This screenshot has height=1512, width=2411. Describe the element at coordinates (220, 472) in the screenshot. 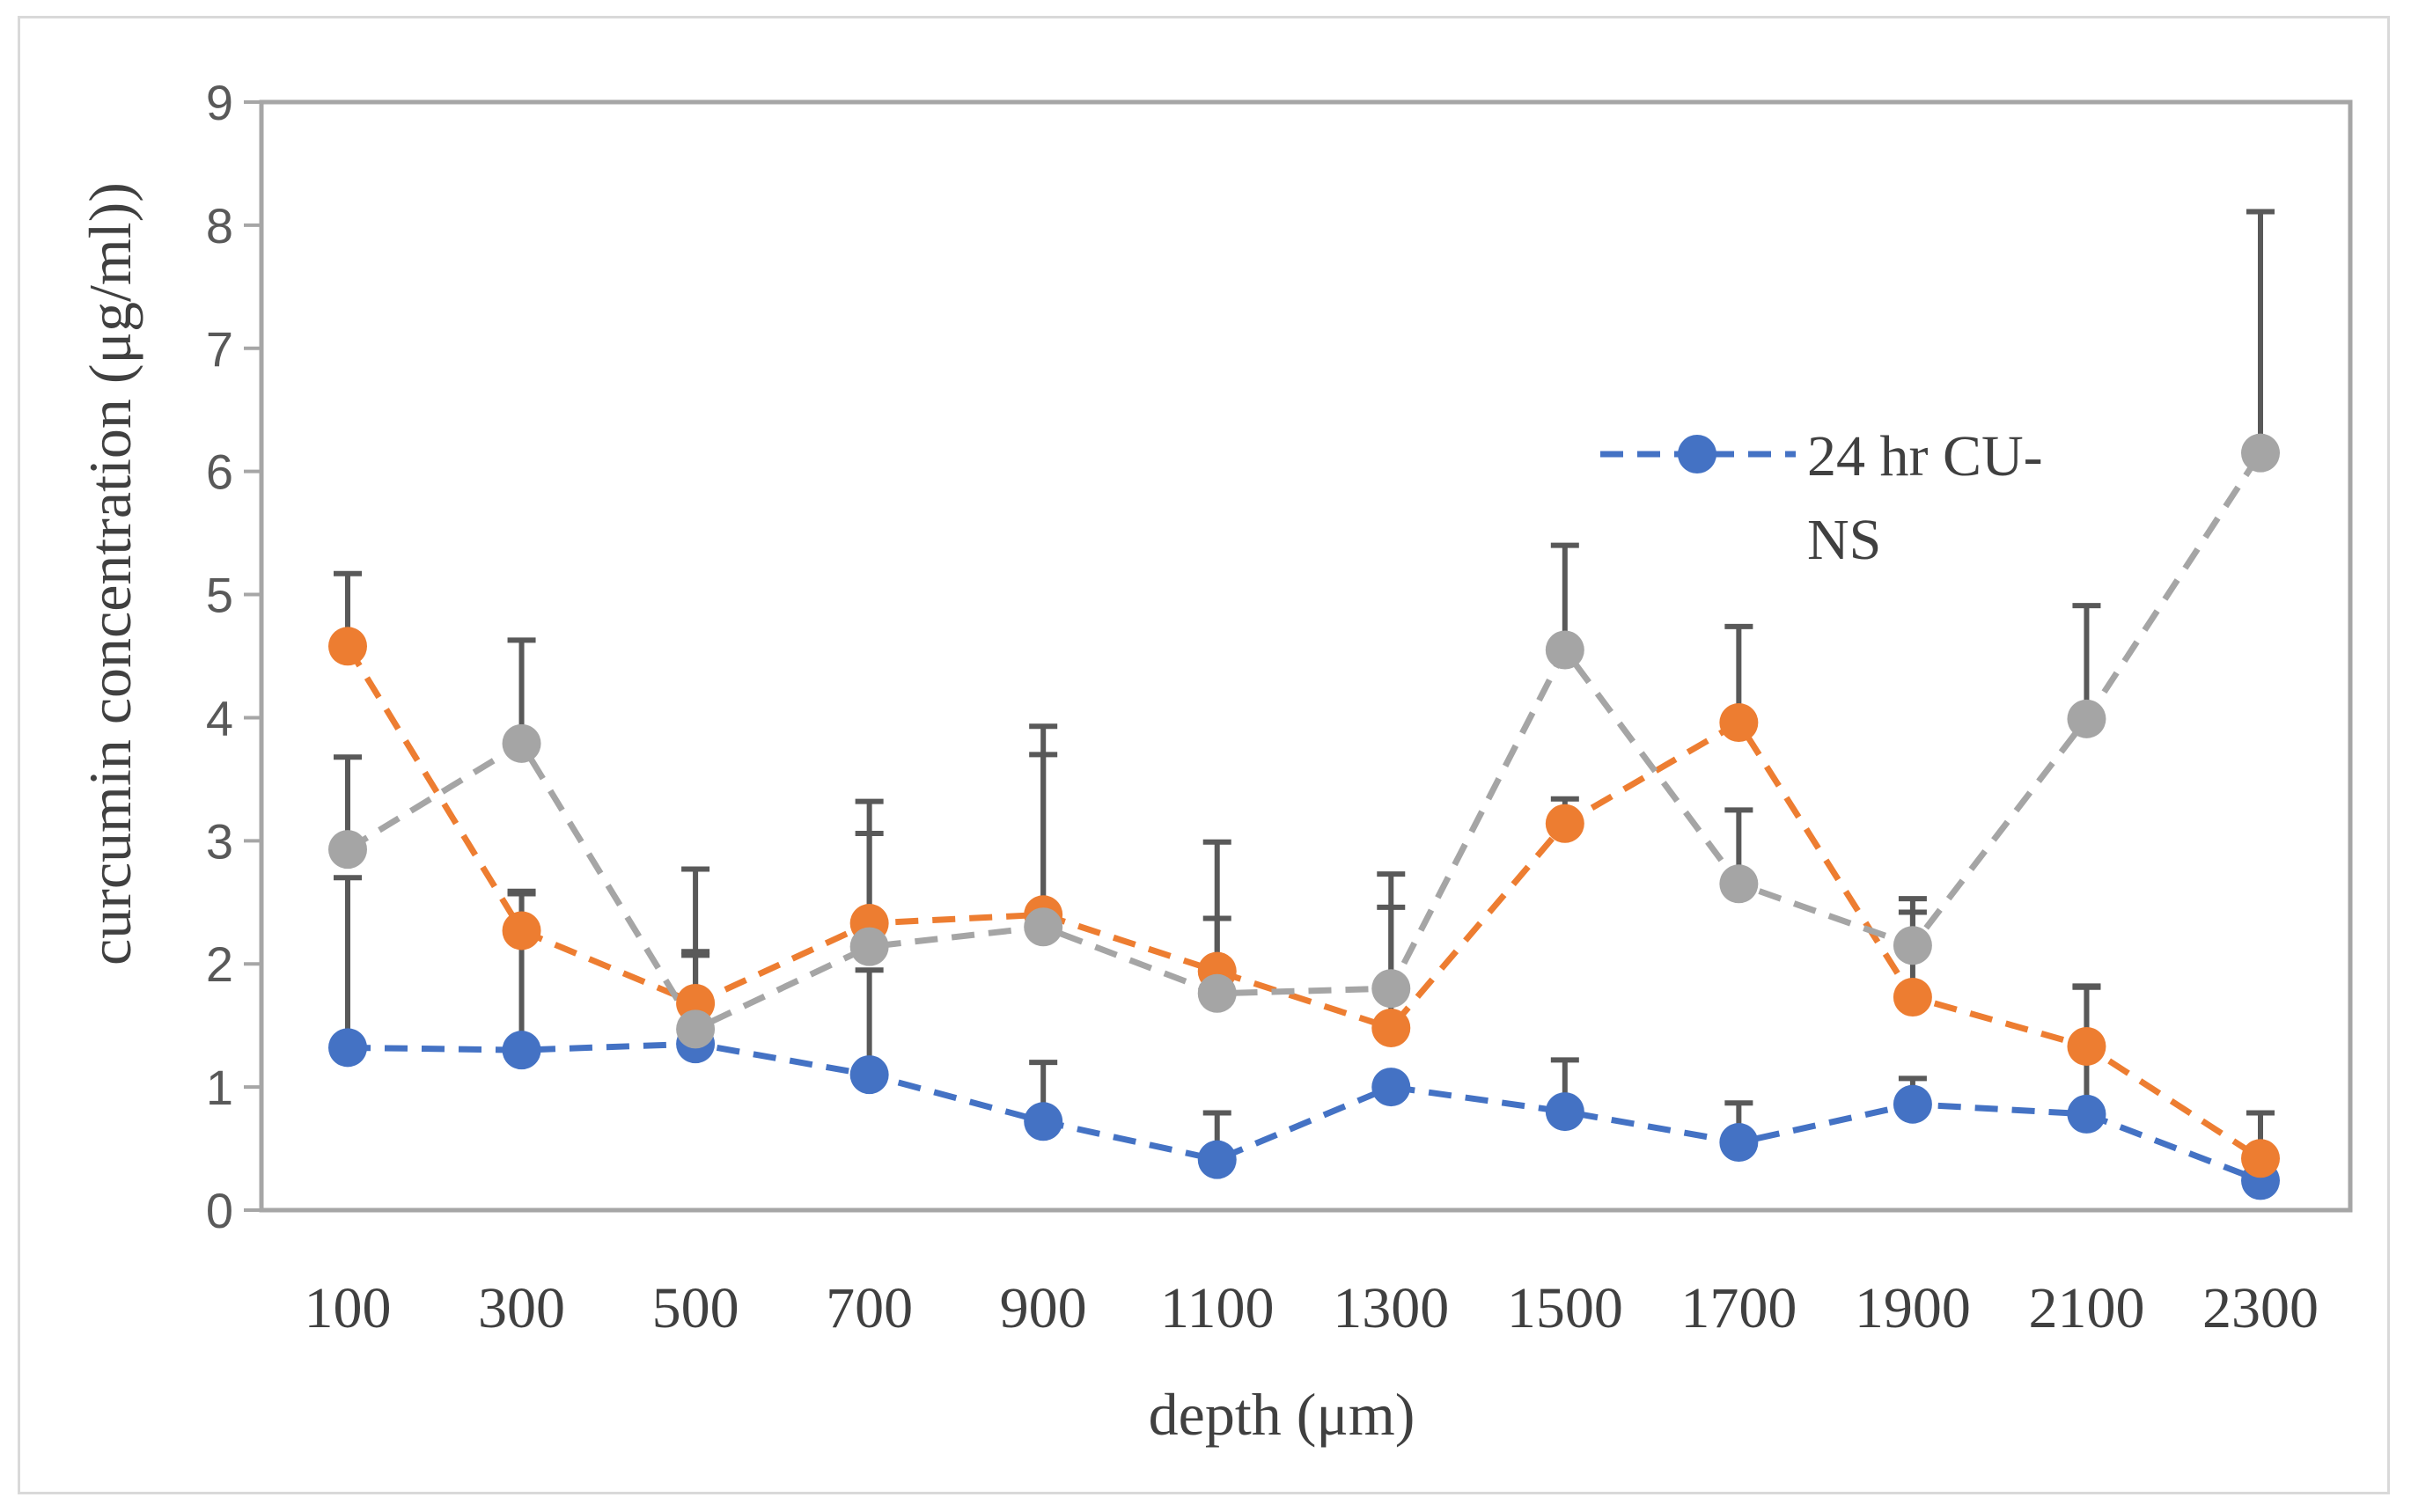

I see `y-tick-label: 6` at that location.